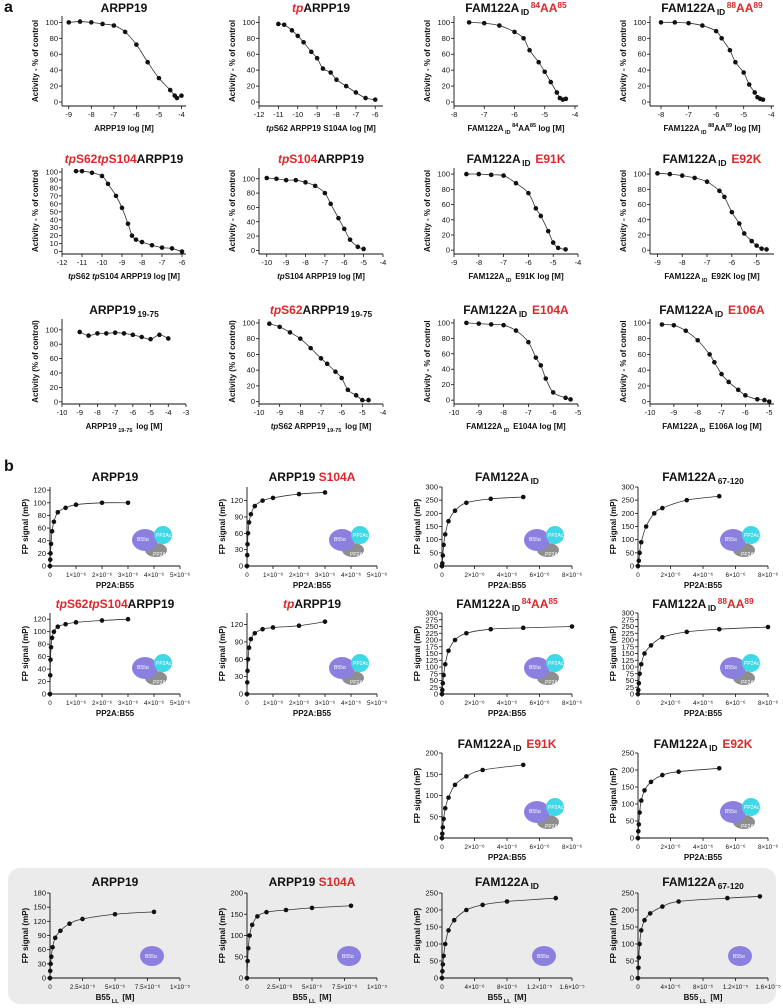 This screenshot has height=1008, width=783. What do you see at coordinates (72, 276) in the screenshot?
I see `text-part: tp` at bounding box center [72, 276].